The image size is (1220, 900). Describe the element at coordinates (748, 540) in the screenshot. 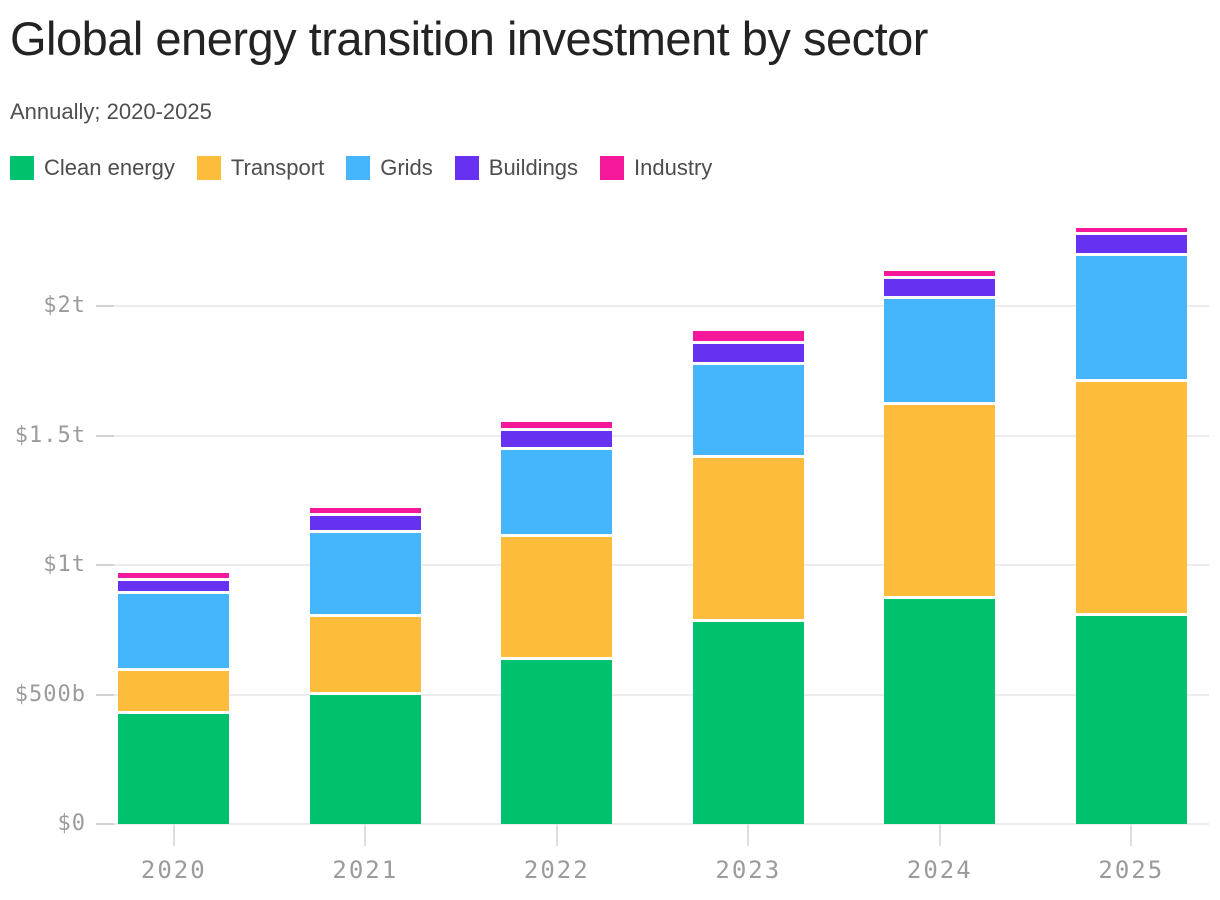

I see `bar-segment-transport-2023` at that location.